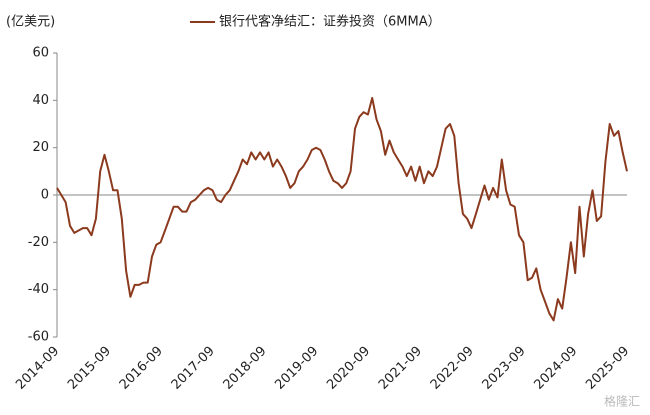 This screenshot has height=415, width=650. Describe the element at coordinates (38, 289) in the screenshot. I see `y-tick-label: -40` at that location.